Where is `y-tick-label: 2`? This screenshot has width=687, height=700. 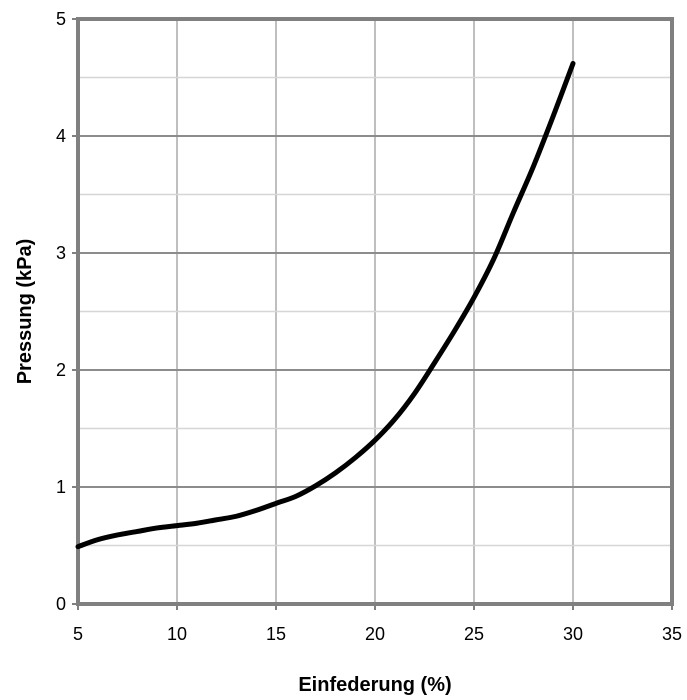
y-tick-label: 2 is located at coordinates (61, 370).